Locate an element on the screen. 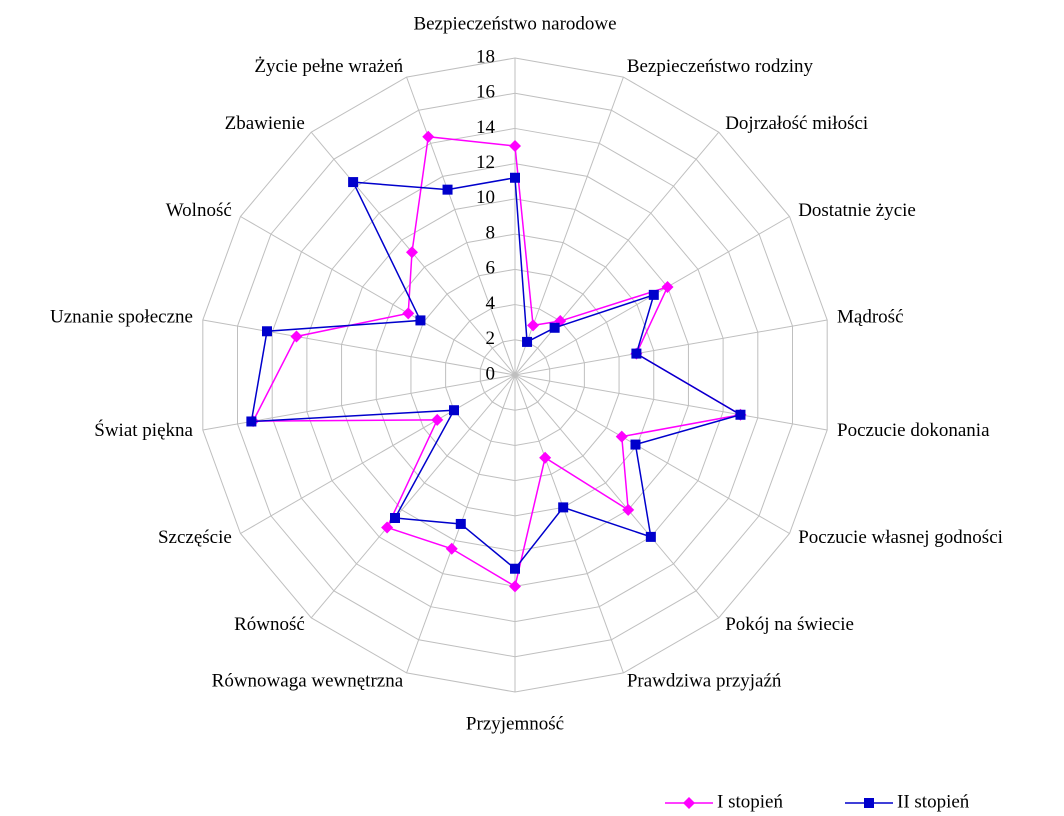  category-label: Wolność is located at coordinates (199, 210).